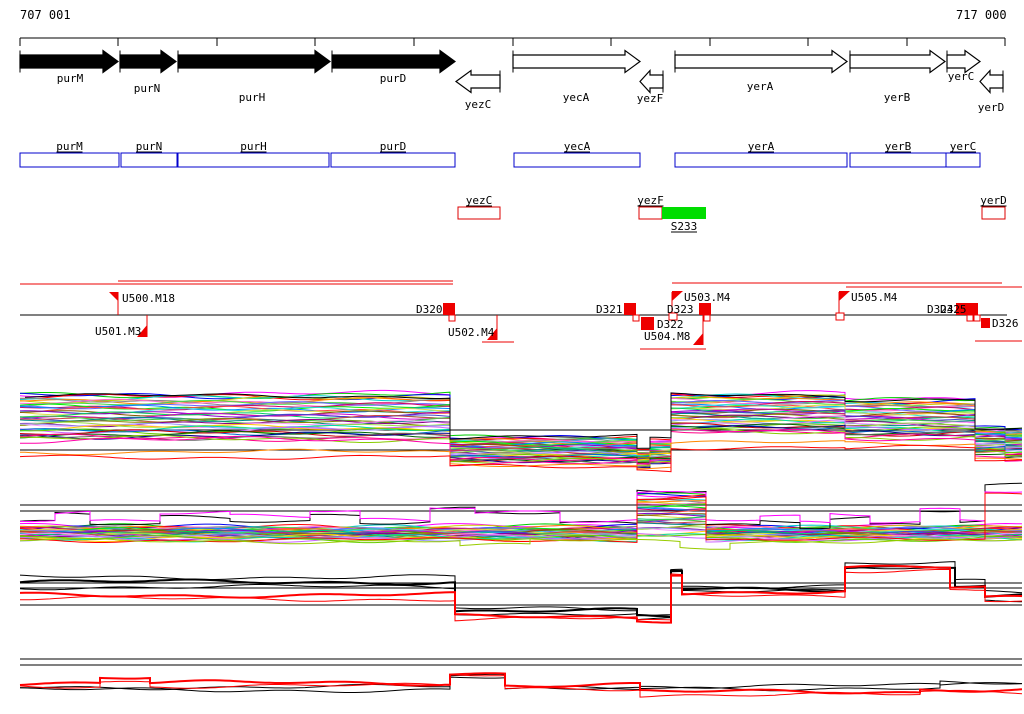 The width and height of the screenshot is (1024, 714). I want to click on primer-label-U501.M3: U501.M3, so click(118, 331).